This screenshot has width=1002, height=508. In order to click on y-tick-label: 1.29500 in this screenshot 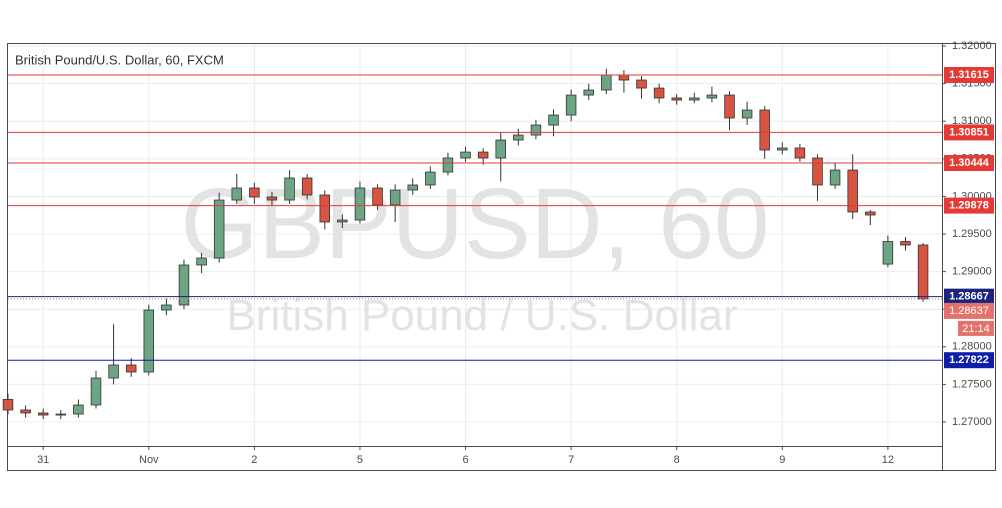, I will do `click(972, 234)`.